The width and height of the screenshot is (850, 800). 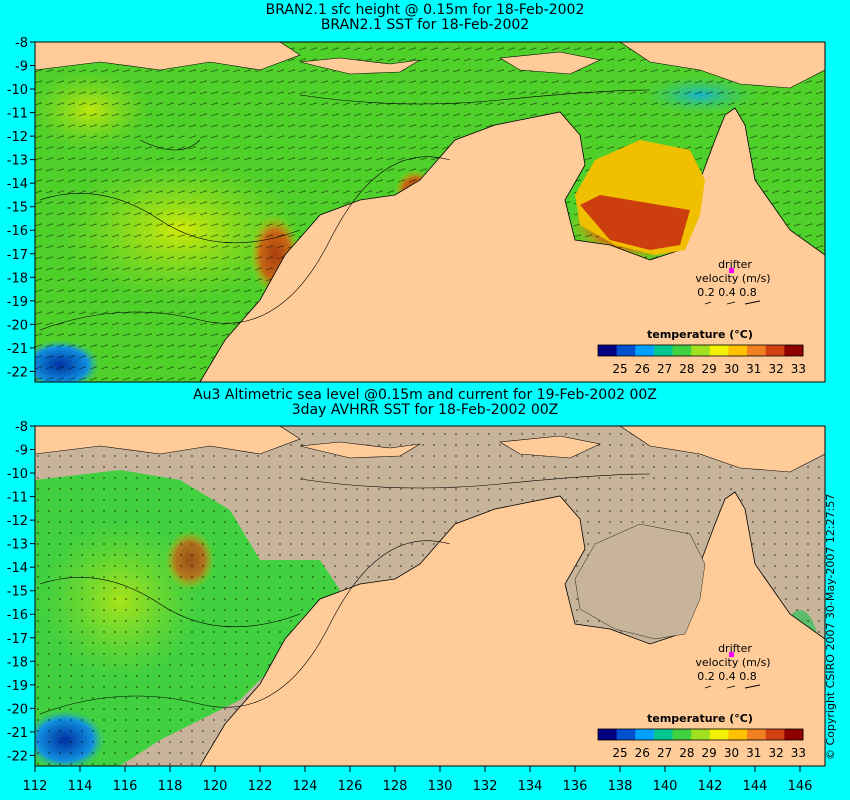 What do you see at coordinates (732, 302) in the screenshot?
I see `top-velocity-arrows` at bounding box center [732, 302].